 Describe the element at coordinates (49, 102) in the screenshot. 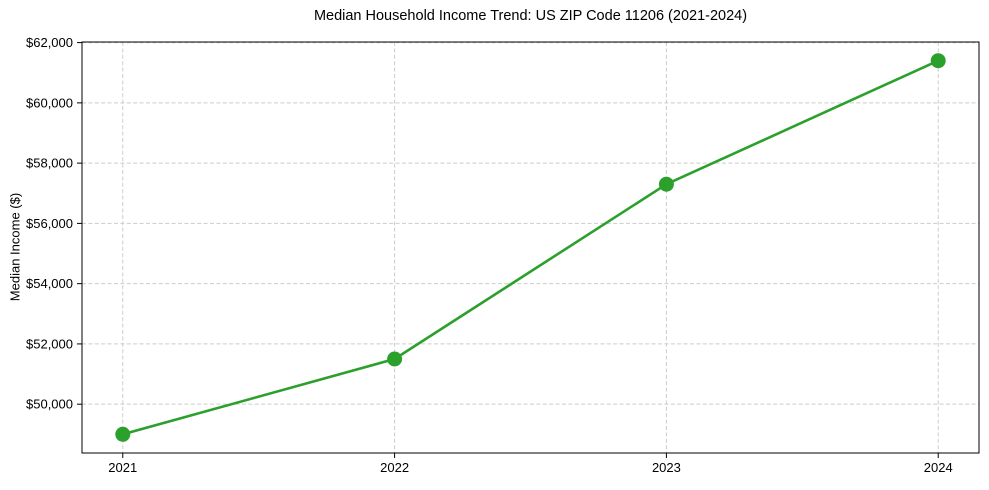

I see `y-tick-label: $60,000` at that location.